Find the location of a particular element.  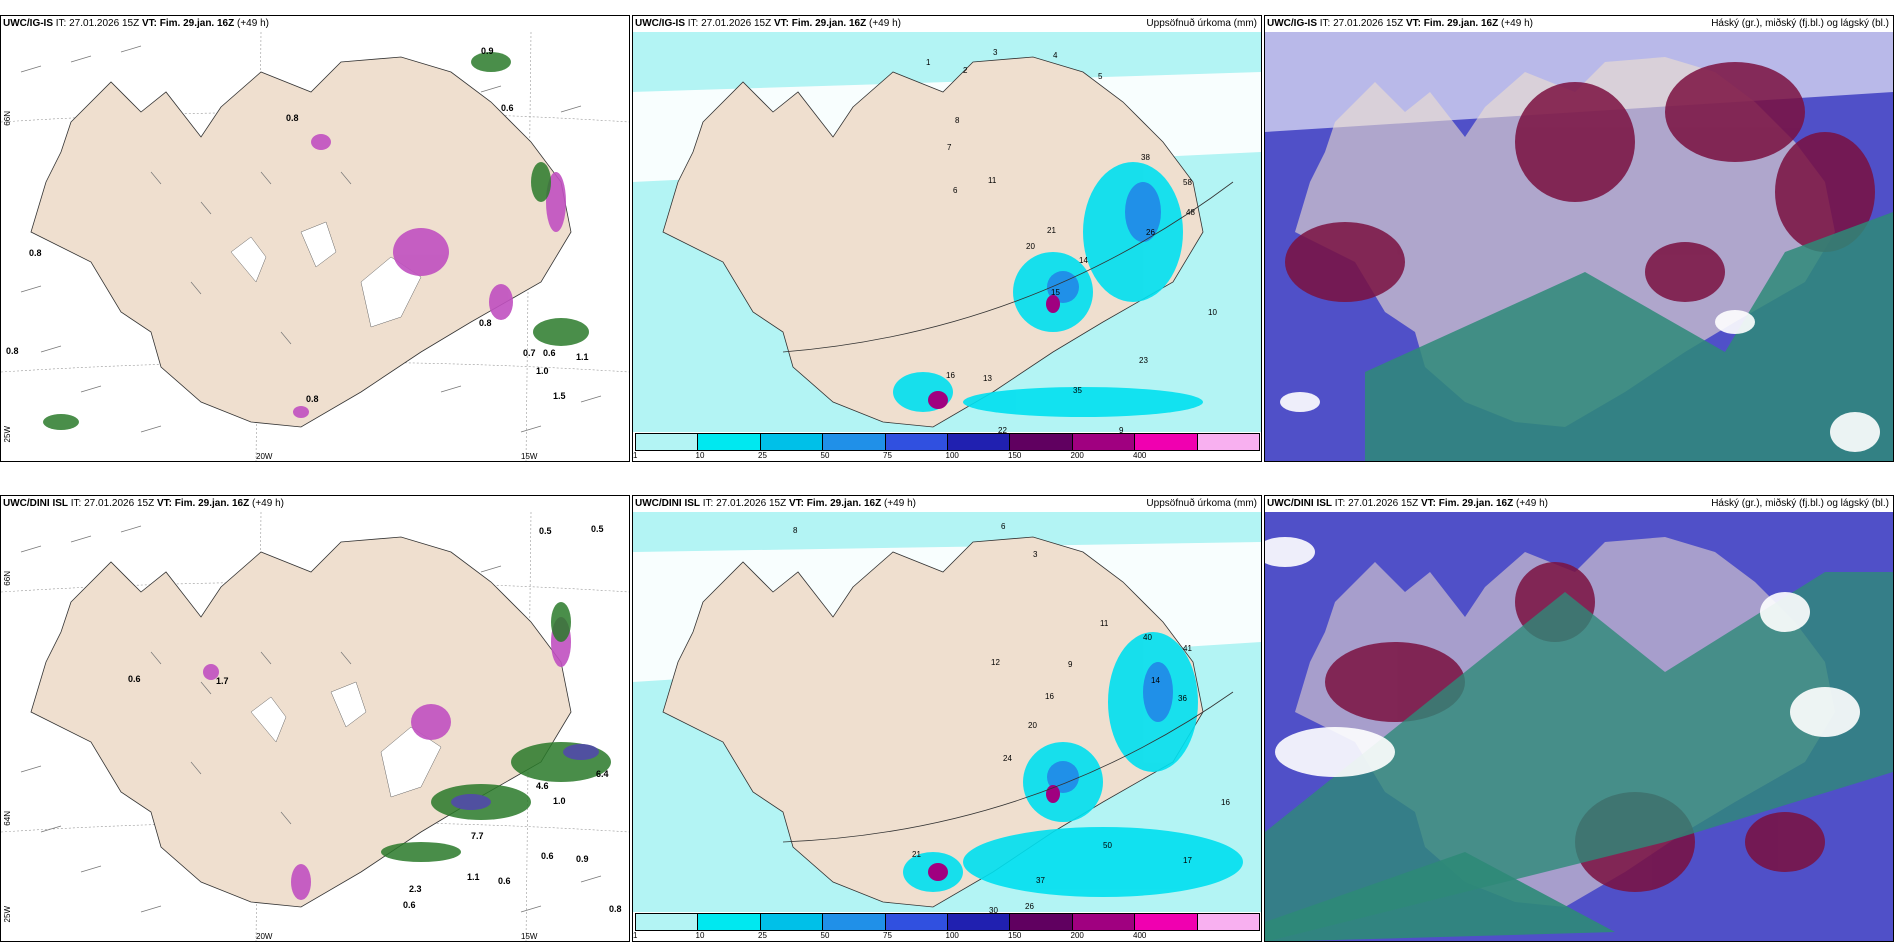

lat-label-66: 66N is located at coordinates (7, 118).